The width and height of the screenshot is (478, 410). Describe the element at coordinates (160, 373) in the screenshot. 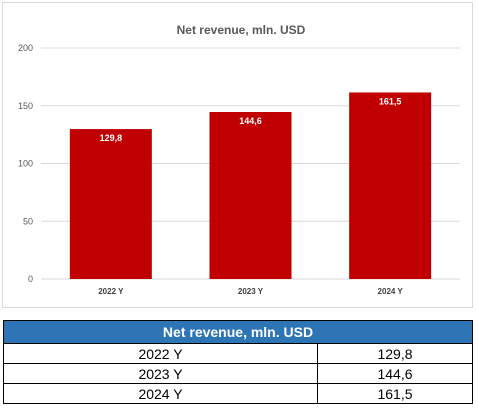

I see `table-cell-year: 2023 Y` at that location.